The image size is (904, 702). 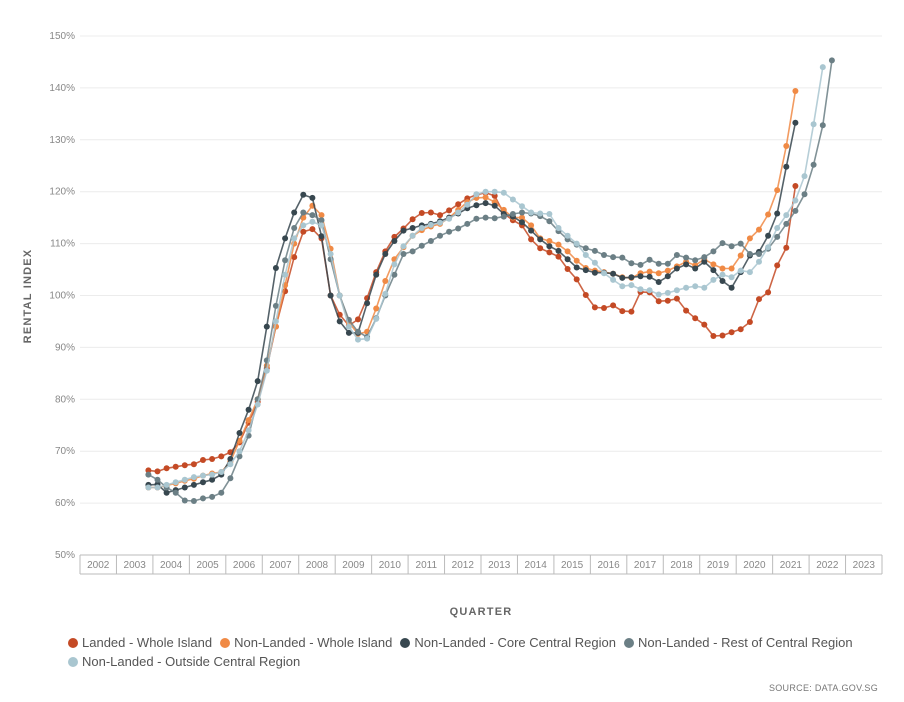 I want to click on legend-label: Non-Landed - Outside Central Region, so click(x=191, y=661).